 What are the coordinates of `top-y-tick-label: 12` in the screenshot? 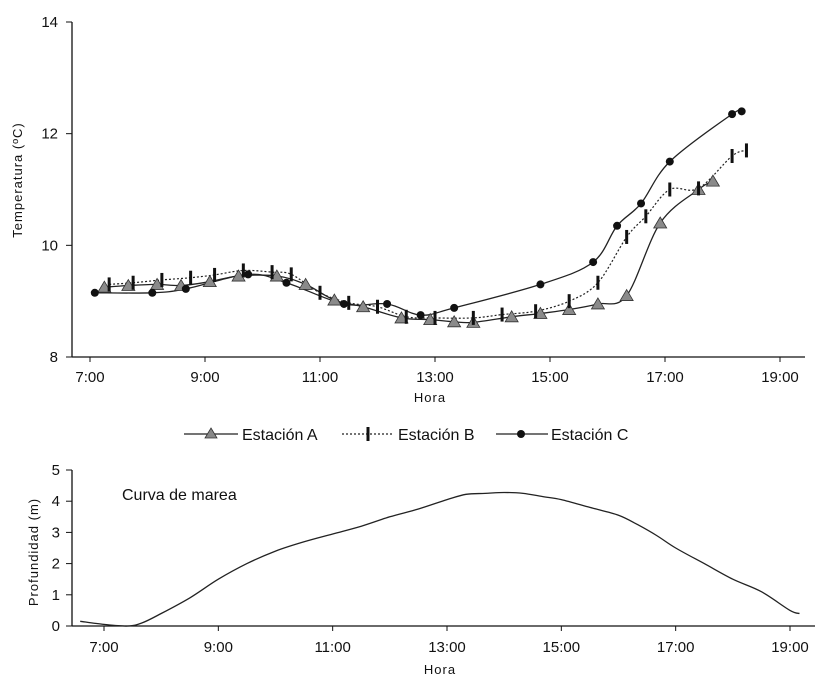 It's located at (49, 134).